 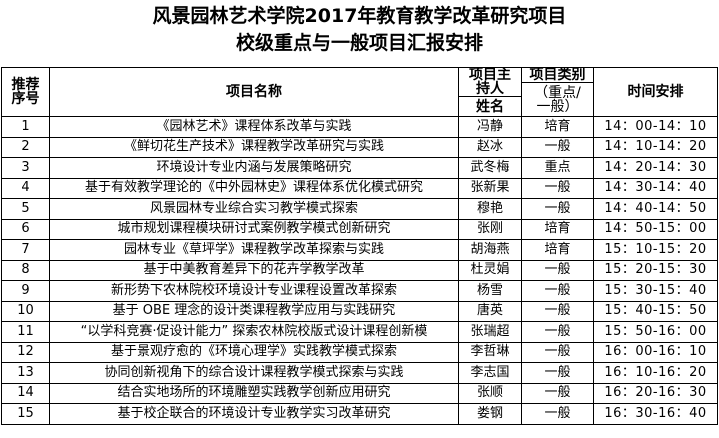 I want to click on header-category-note: （重点/一般）, so click(x=557, y=99).